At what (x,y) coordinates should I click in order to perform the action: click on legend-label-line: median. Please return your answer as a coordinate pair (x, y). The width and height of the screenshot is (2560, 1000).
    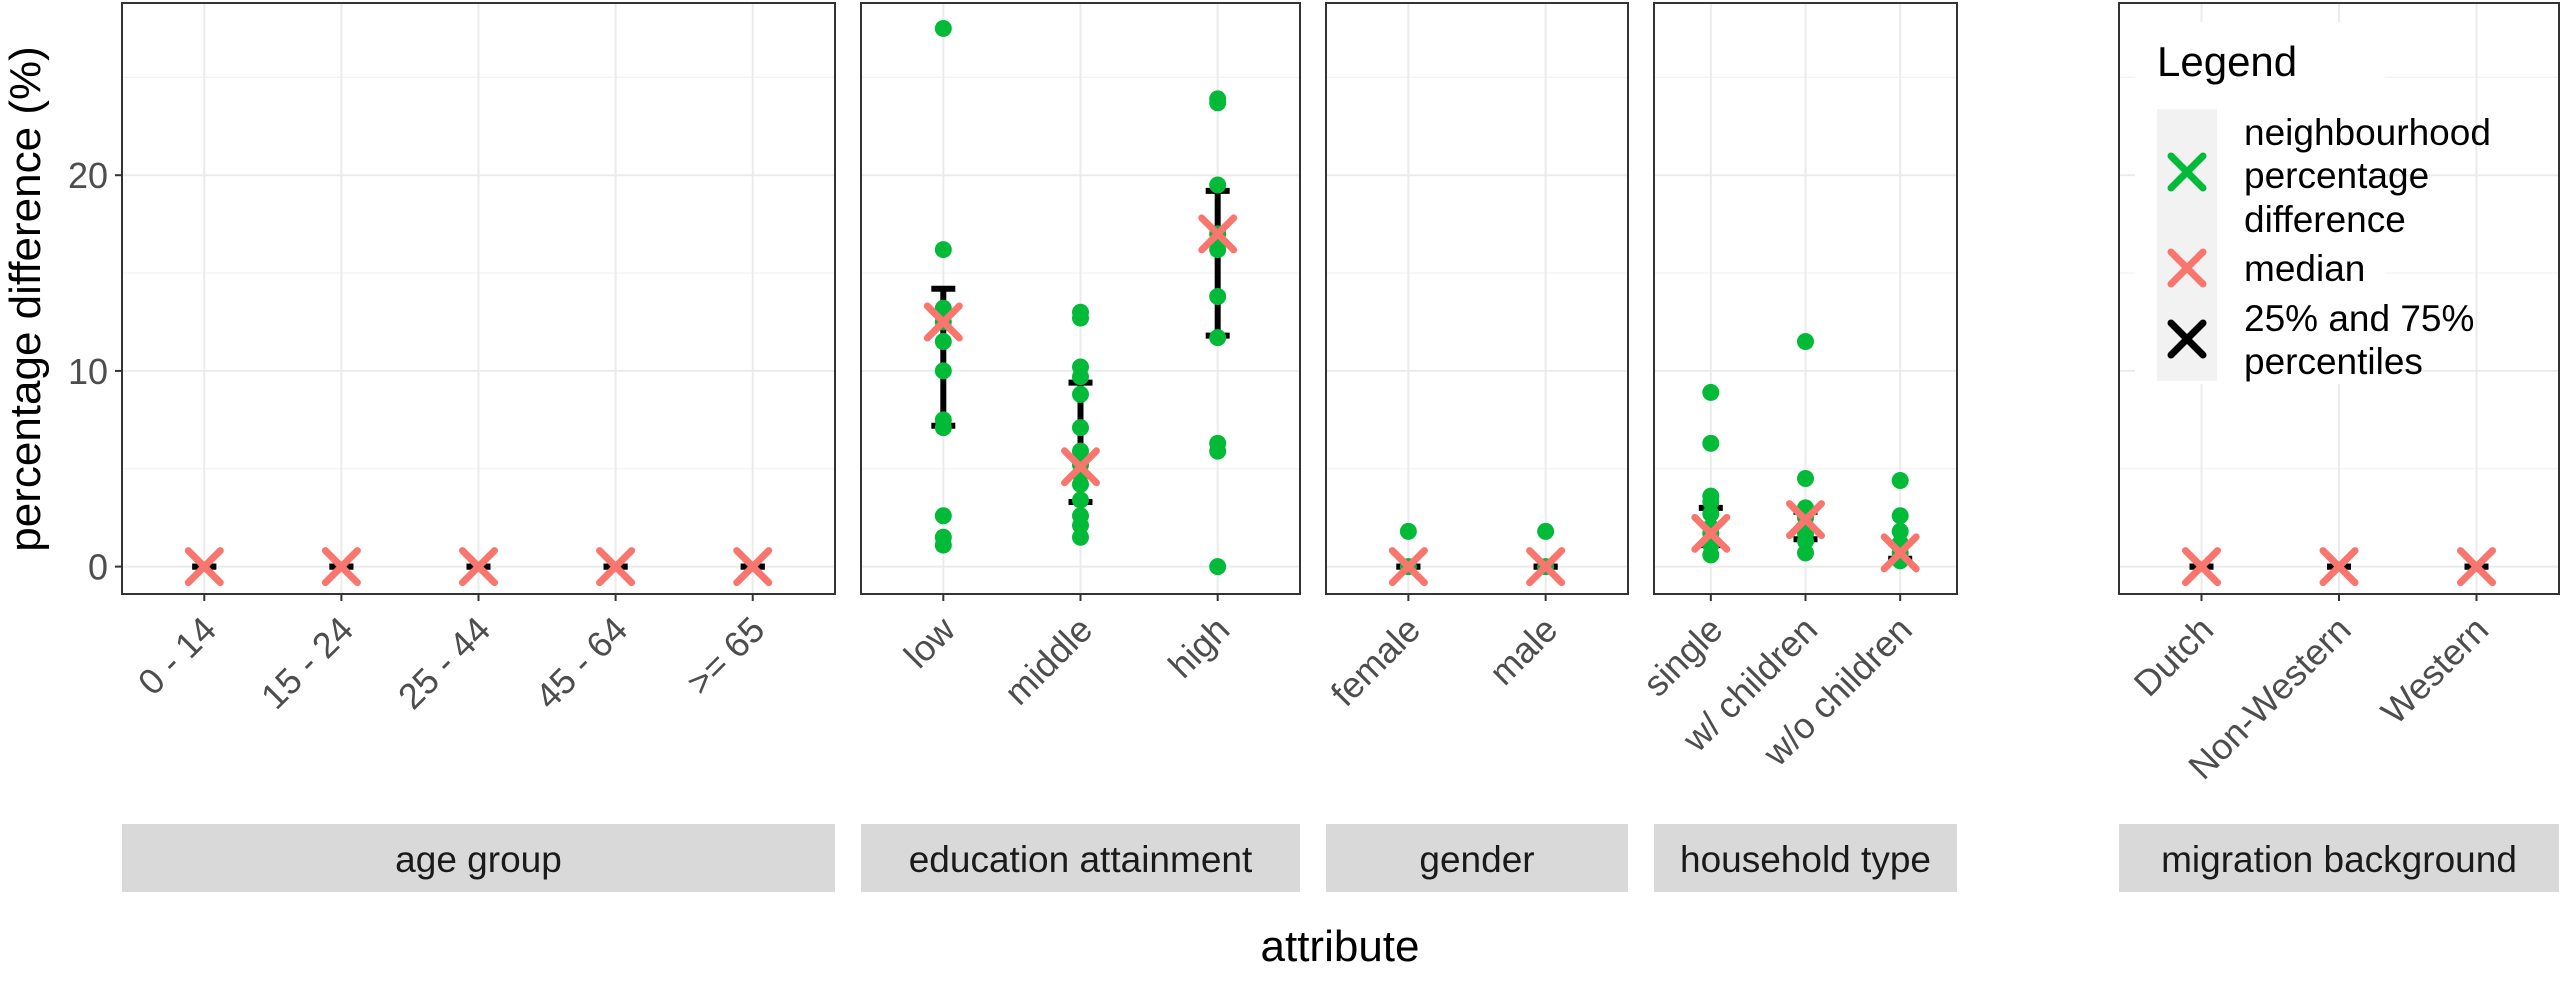
    Looking at the image, I should click on (2304, 268).